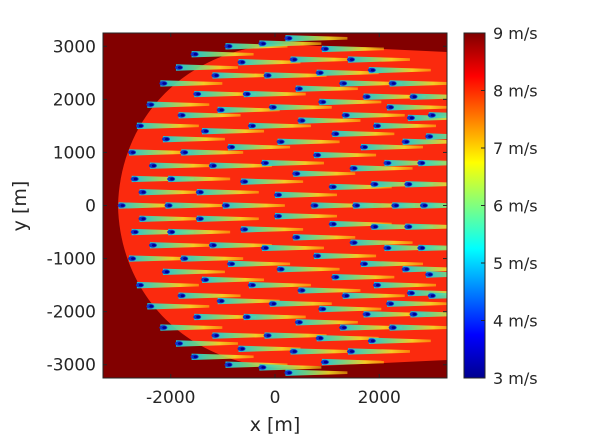  I want to click on y-tick-label: 2000, so click(74, 100).